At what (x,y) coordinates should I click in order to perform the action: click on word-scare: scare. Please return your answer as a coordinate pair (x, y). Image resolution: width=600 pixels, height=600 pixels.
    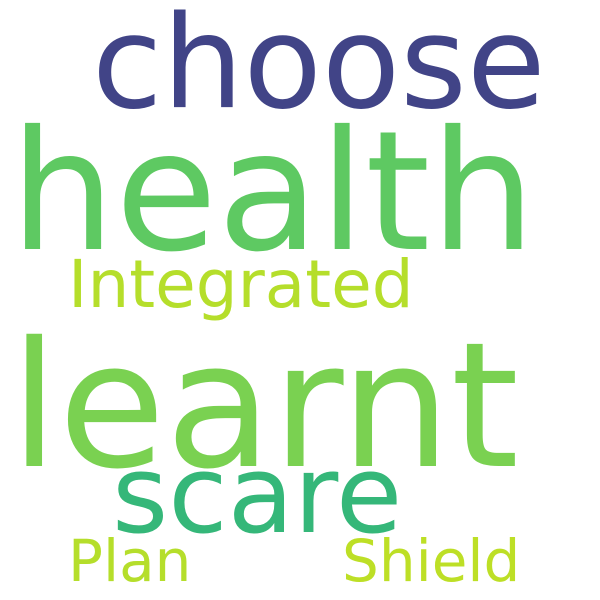
    Looking at the image, I should click on (257, 495).